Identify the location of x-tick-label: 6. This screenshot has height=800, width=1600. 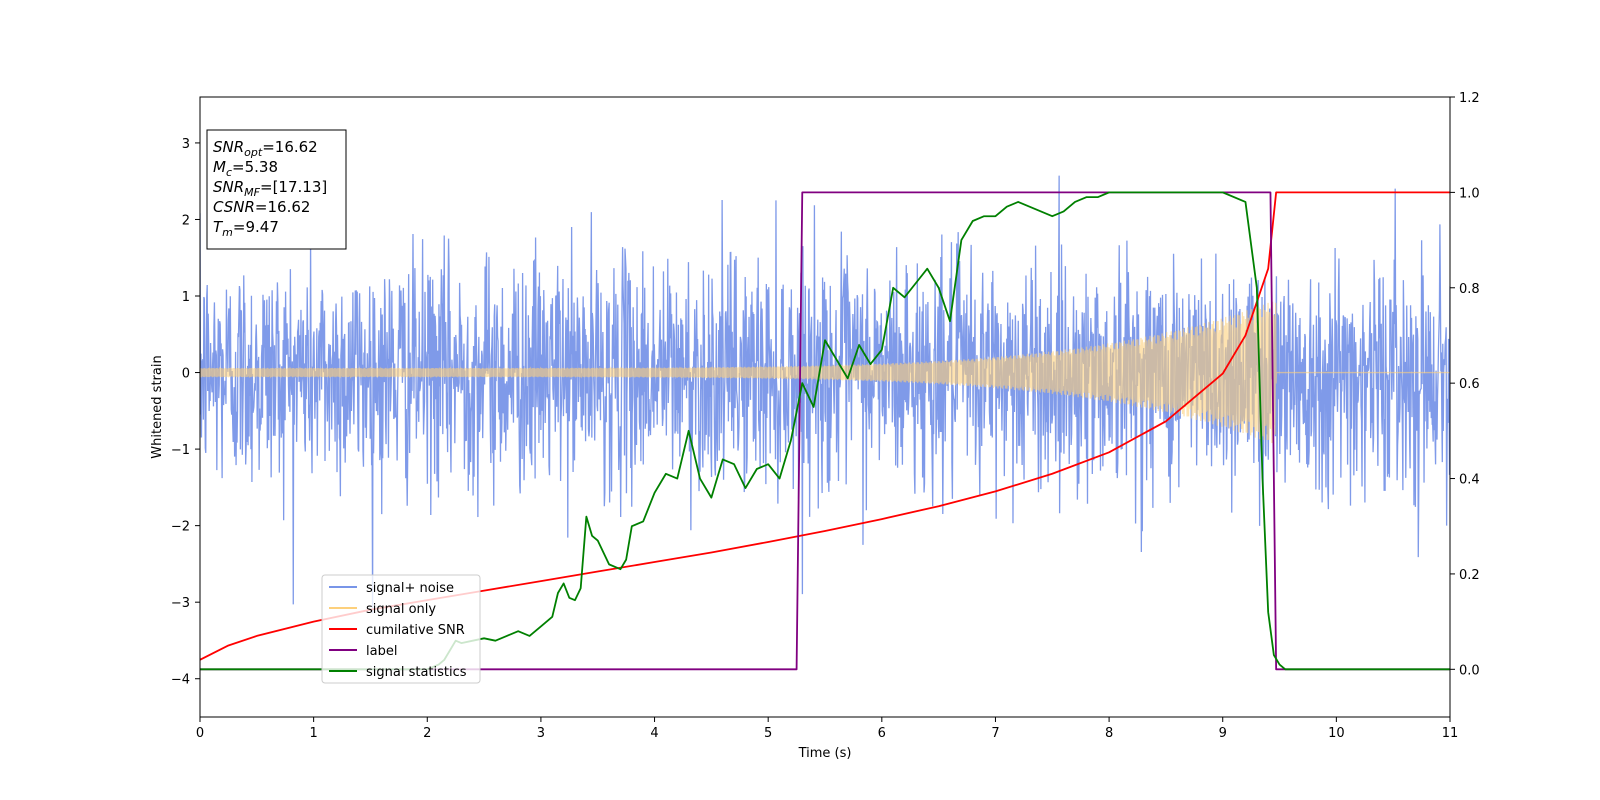
(882, 733).